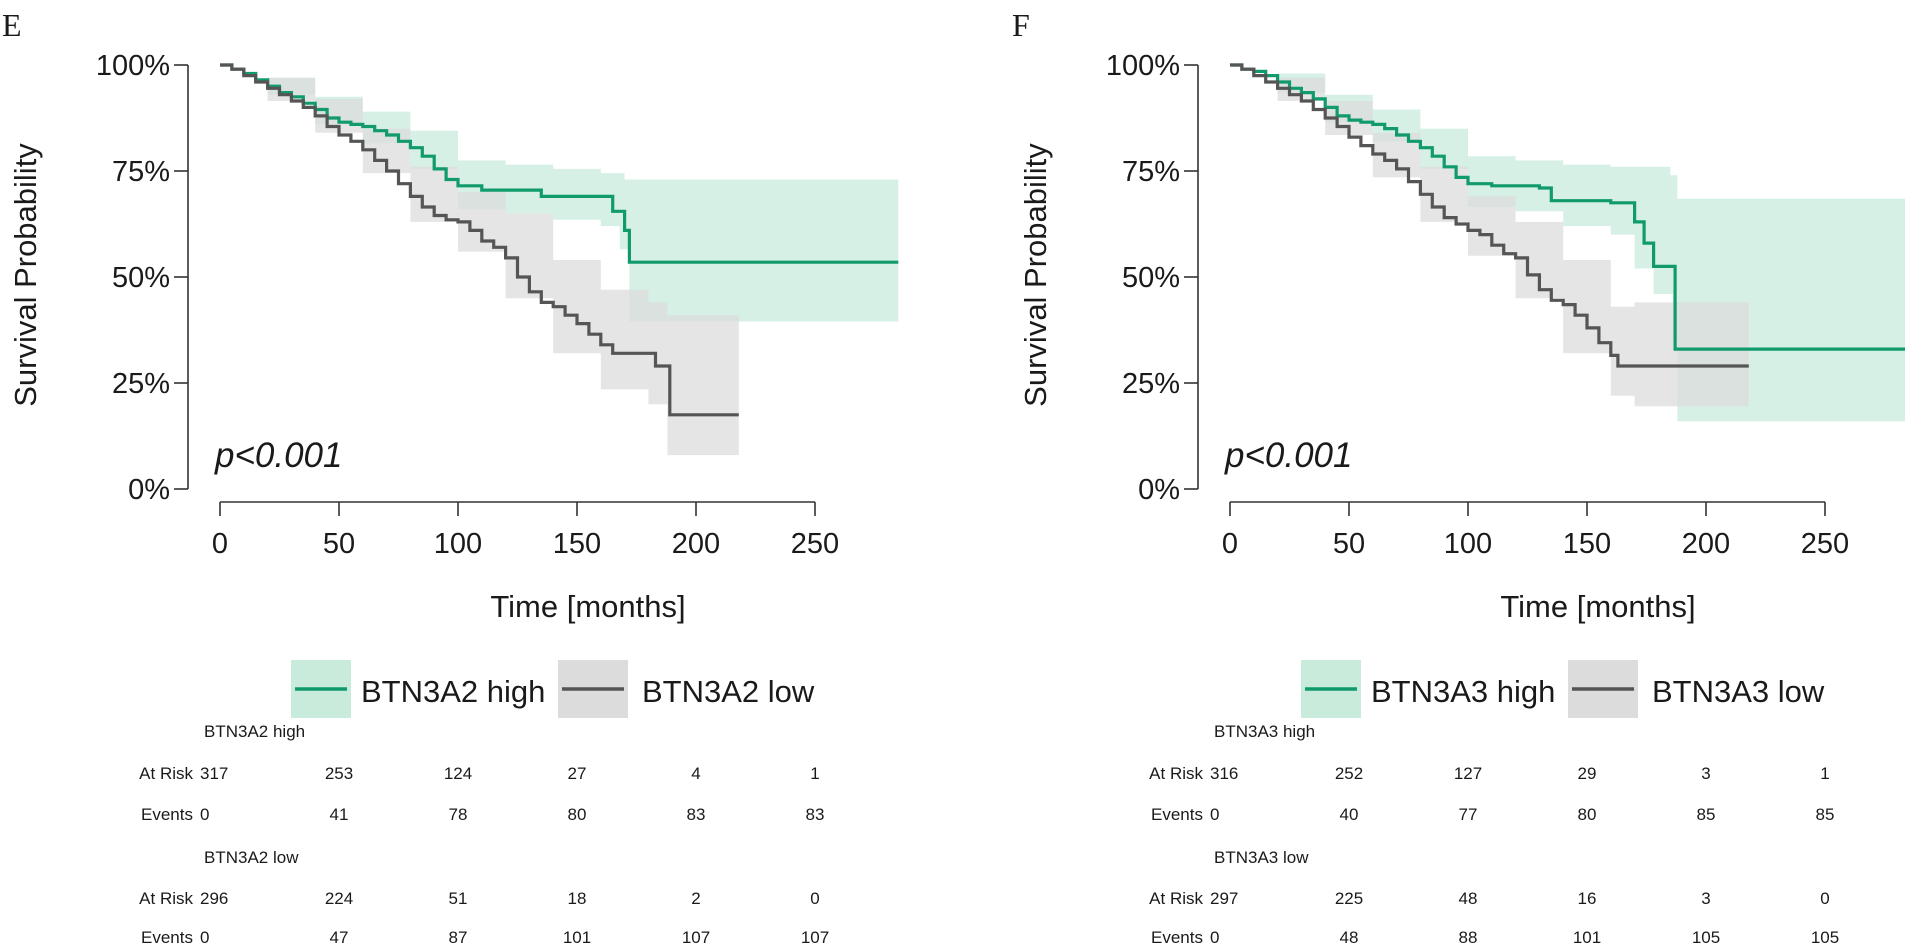 Image resolution: width=1905 pixels, height=949 pixels. What do you see at coordinates (1463, 691) in the screenshot?
I see `legend-label-high: BTN3A3 high` at bounding box center [1463, 691].